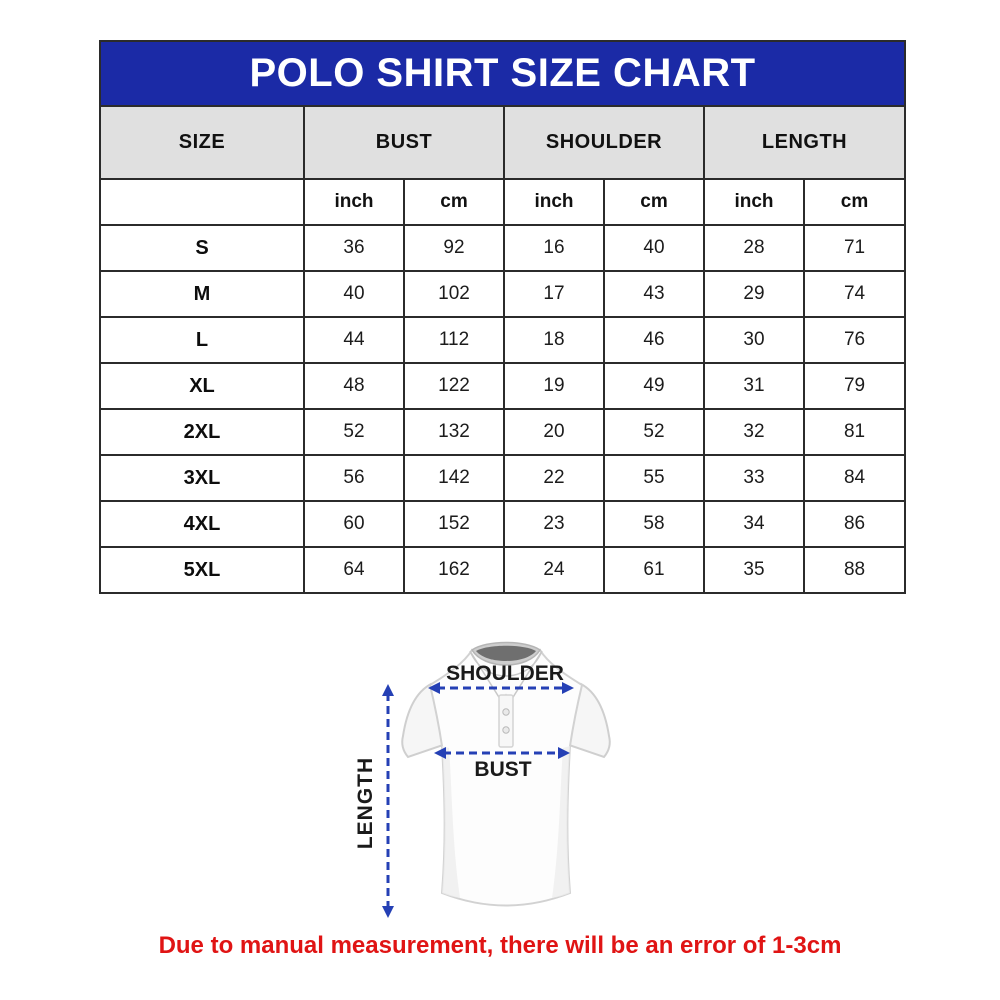  What do you see at coordinates (554, 524) in the screenshot?
I see `size-value: 23` at bounding box center [554, 524].